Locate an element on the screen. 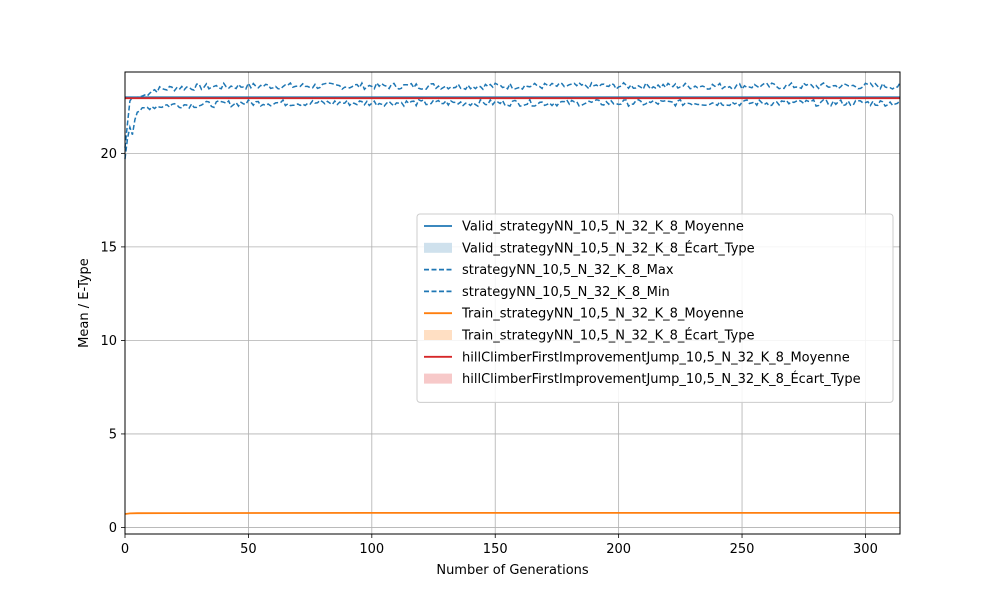 The height and width of the screenshot is (600, 1000). x-axis-label: Number of Generations is located at coordinates (512, 570).